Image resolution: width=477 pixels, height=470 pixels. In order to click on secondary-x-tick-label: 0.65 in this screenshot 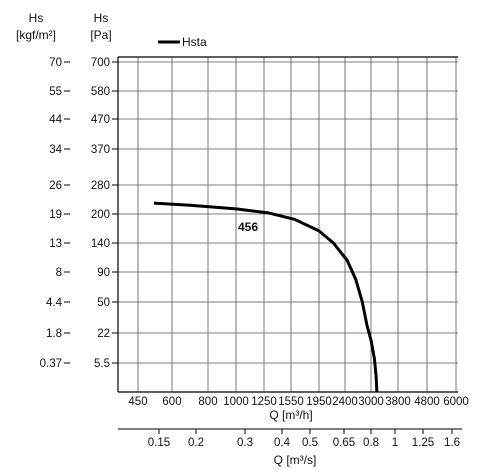, I will do `click(344, 443)`.